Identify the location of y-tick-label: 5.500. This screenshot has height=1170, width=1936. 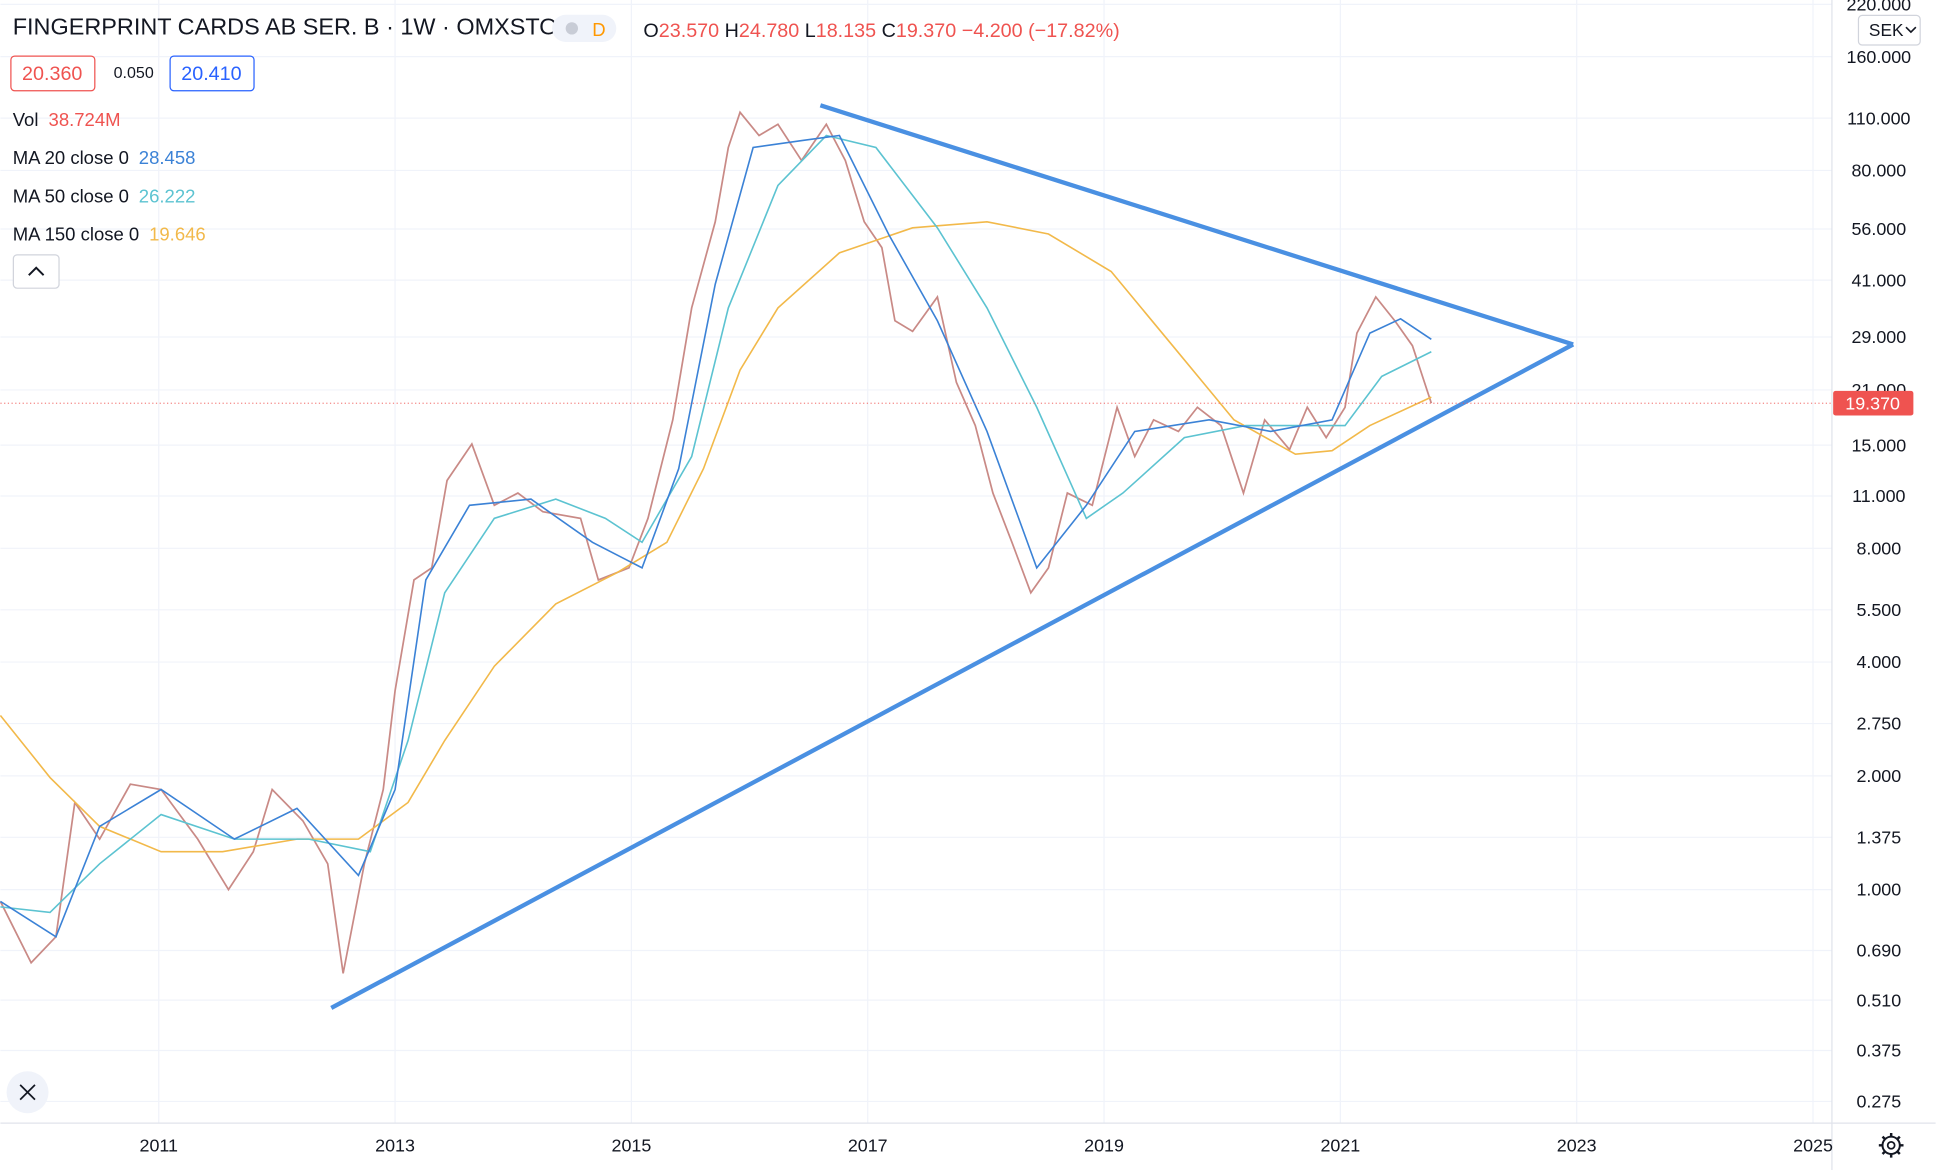
(1878, 610).